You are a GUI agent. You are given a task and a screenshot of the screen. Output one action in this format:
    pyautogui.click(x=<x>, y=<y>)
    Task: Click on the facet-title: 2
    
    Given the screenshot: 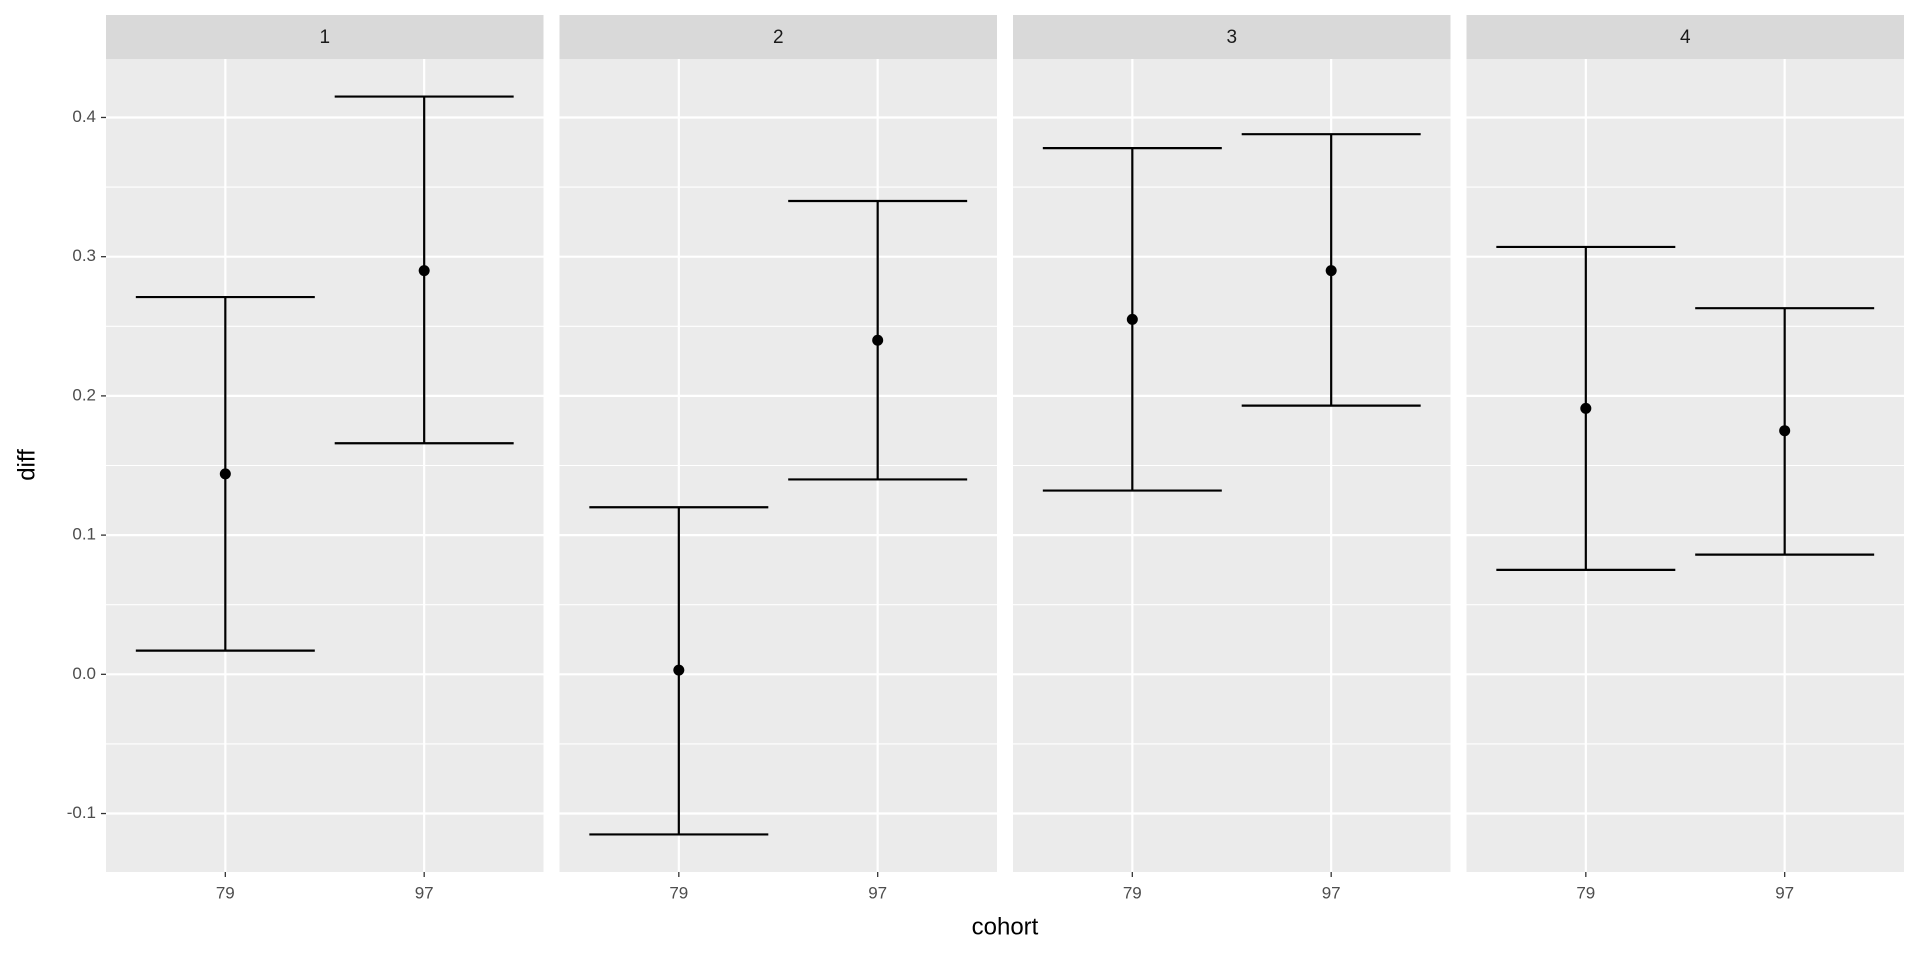 What is the action you would take?
    pyautogui.click(x=778, y=37)
    